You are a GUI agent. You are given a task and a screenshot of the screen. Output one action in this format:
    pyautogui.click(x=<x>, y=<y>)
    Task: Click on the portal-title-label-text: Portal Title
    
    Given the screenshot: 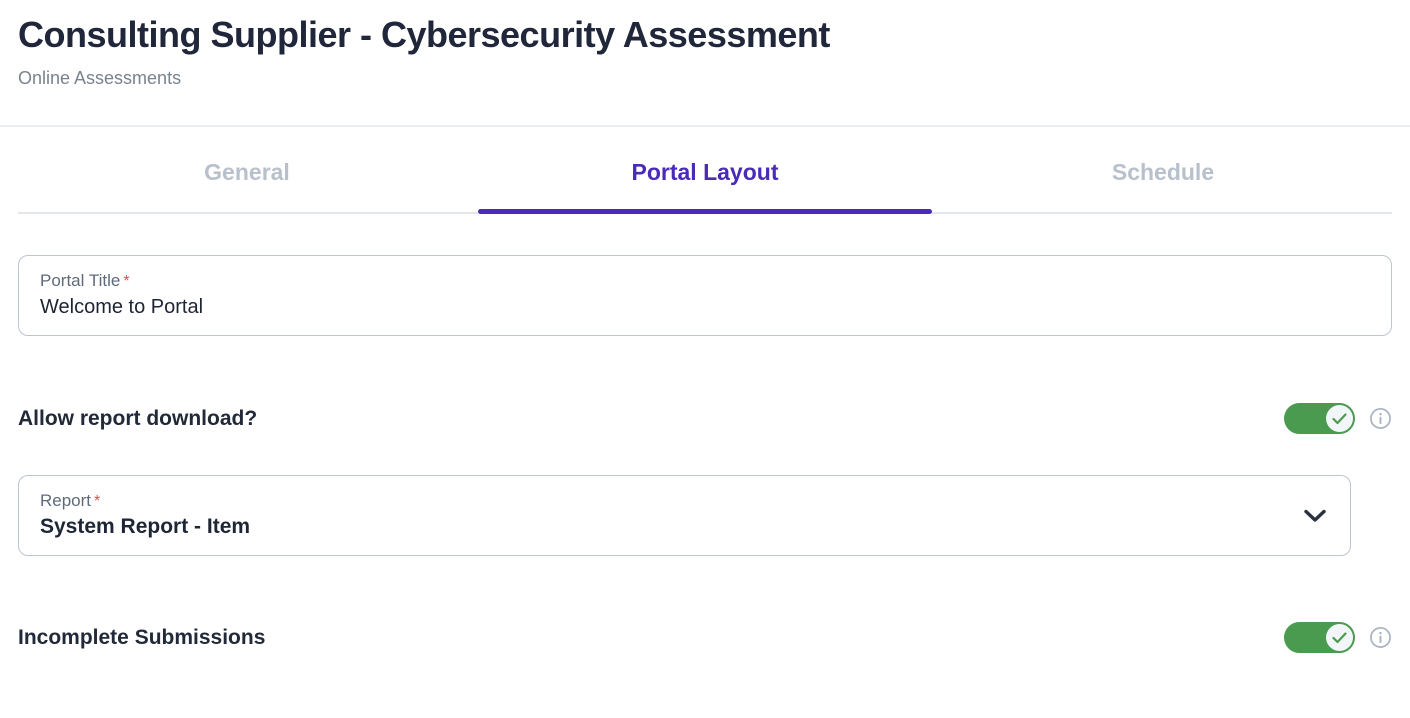 What is the action you would take?
    pyautogui.click(x=80, y=281)
    